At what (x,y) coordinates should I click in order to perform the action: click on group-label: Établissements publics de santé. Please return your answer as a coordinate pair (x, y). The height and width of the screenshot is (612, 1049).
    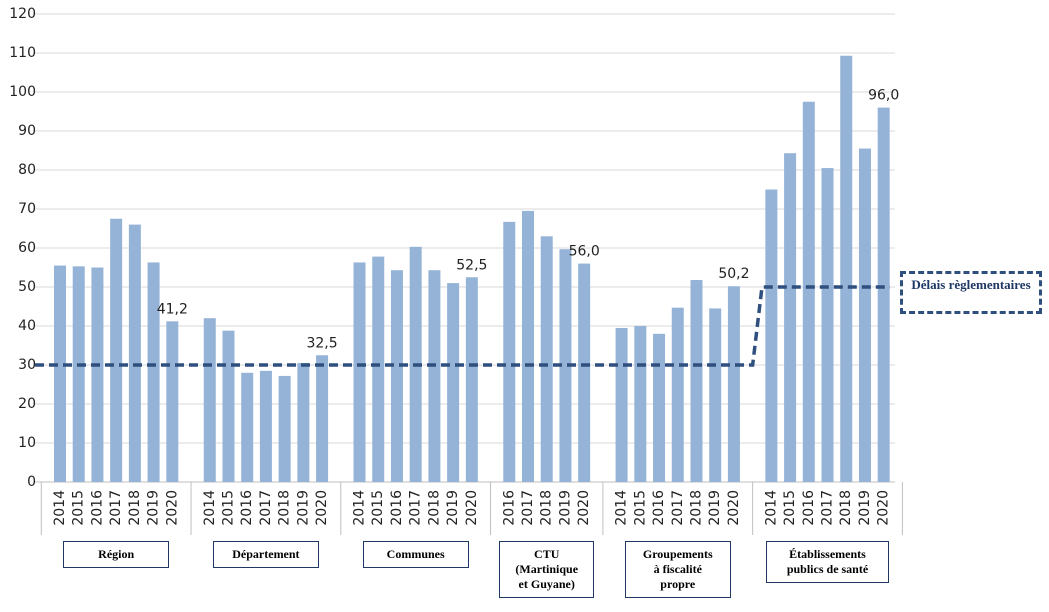
    Looking at the image, I should click on (828, 562).